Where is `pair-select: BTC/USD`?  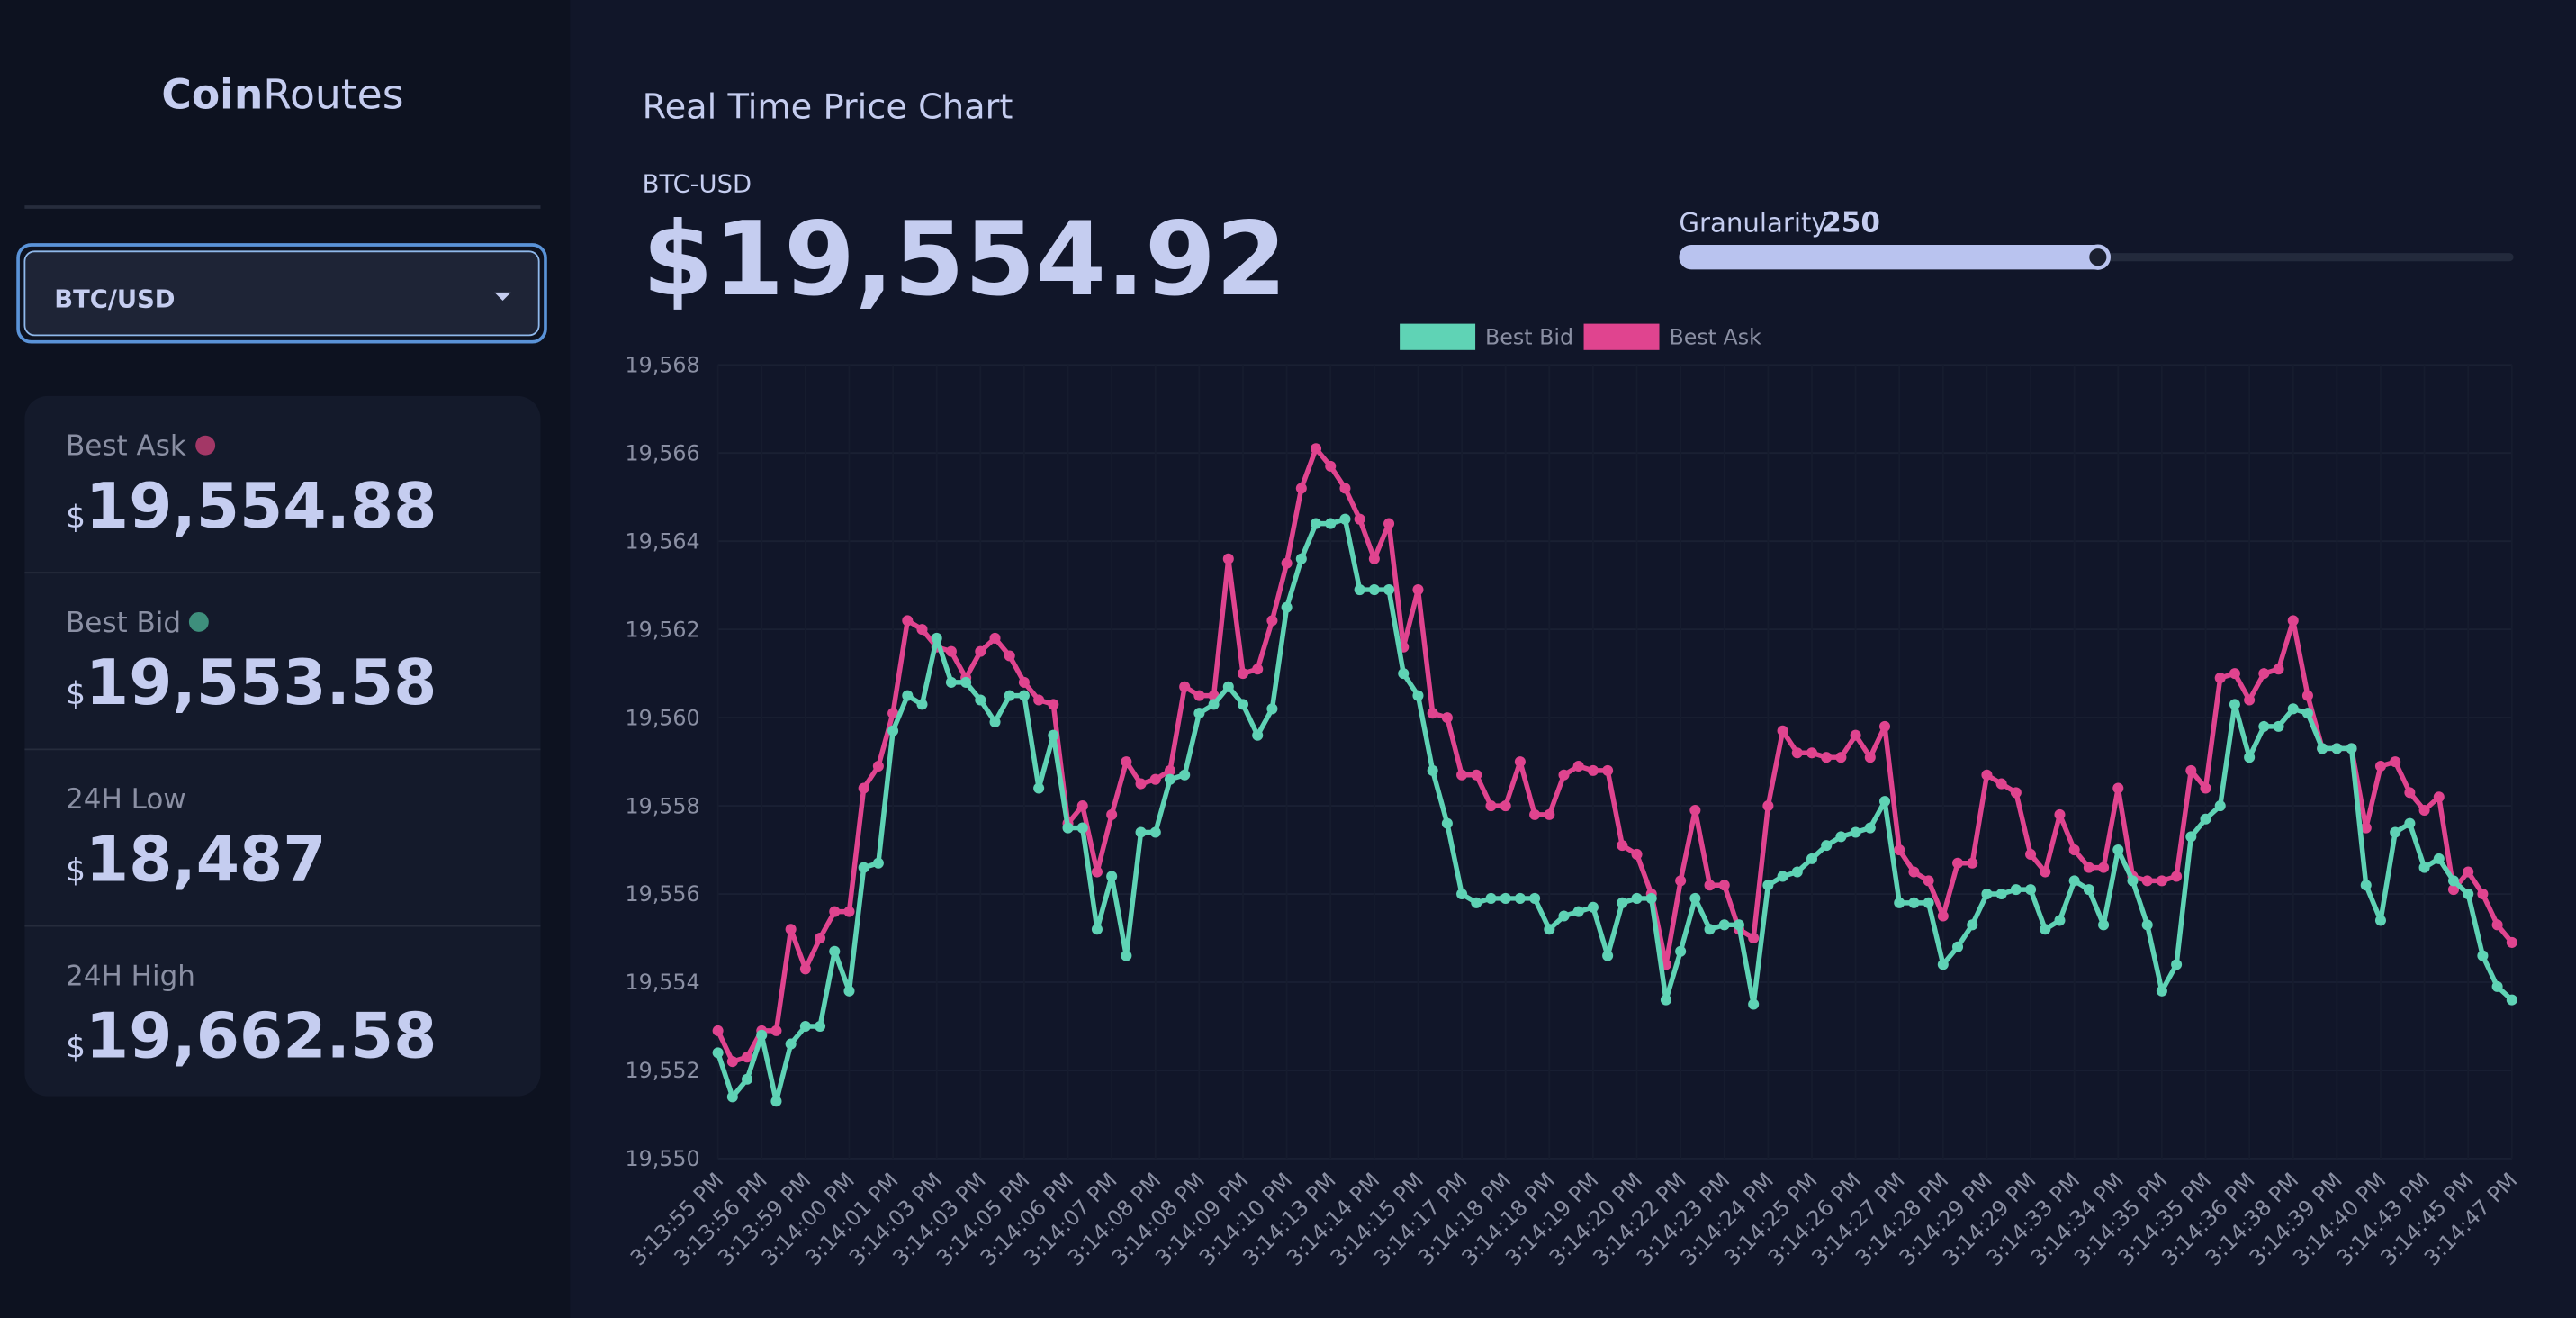 pair-select: BTC/USD is located at coordinates (281, 293).